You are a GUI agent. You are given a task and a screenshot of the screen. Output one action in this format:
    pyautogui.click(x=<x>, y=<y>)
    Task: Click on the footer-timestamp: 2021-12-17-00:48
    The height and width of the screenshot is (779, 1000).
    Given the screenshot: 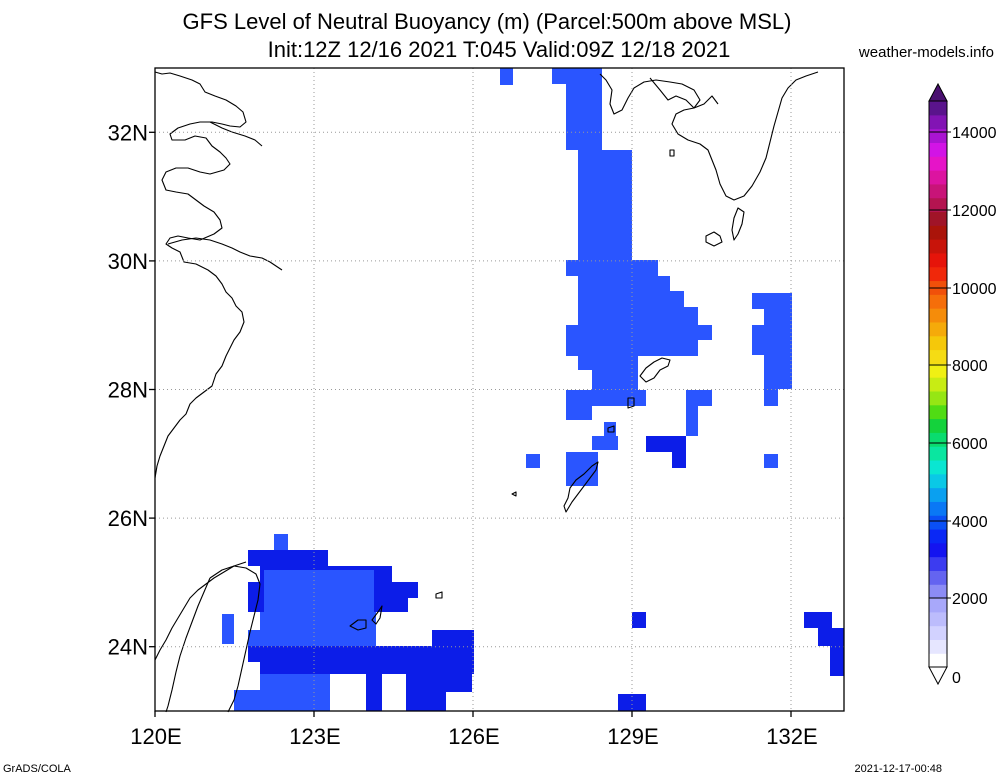 What is the action you would take?
    pyautogui.click(x=898, y=769)
    